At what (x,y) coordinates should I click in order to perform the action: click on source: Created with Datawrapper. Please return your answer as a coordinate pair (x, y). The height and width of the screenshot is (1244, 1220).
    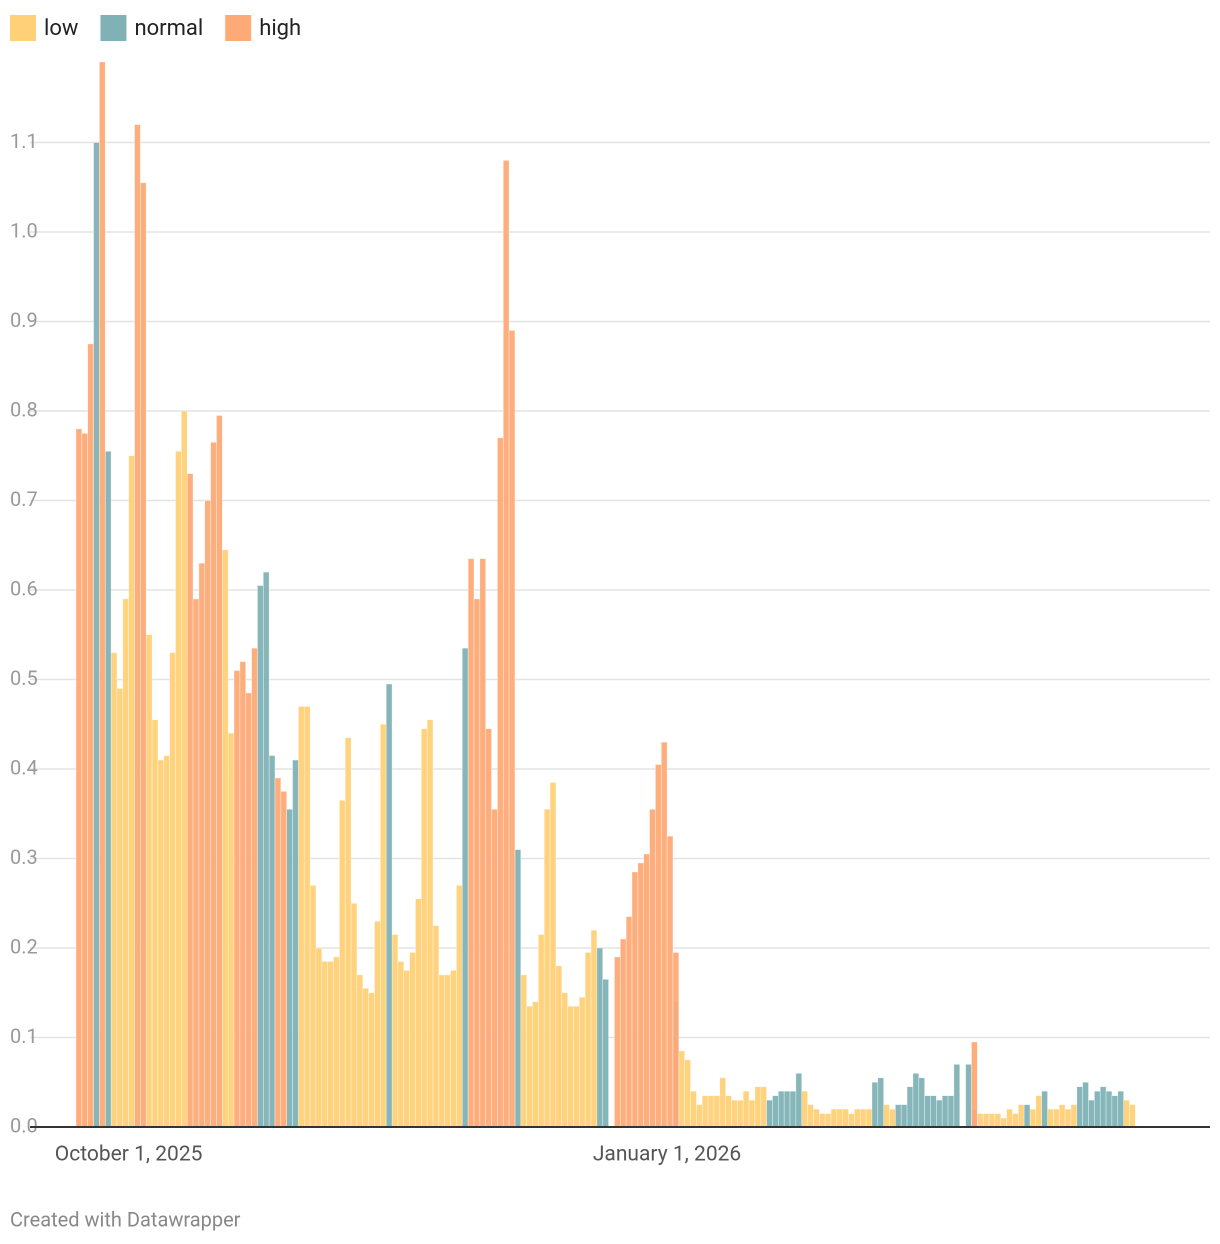
    Looking at the image, I should click on (125, 1219).